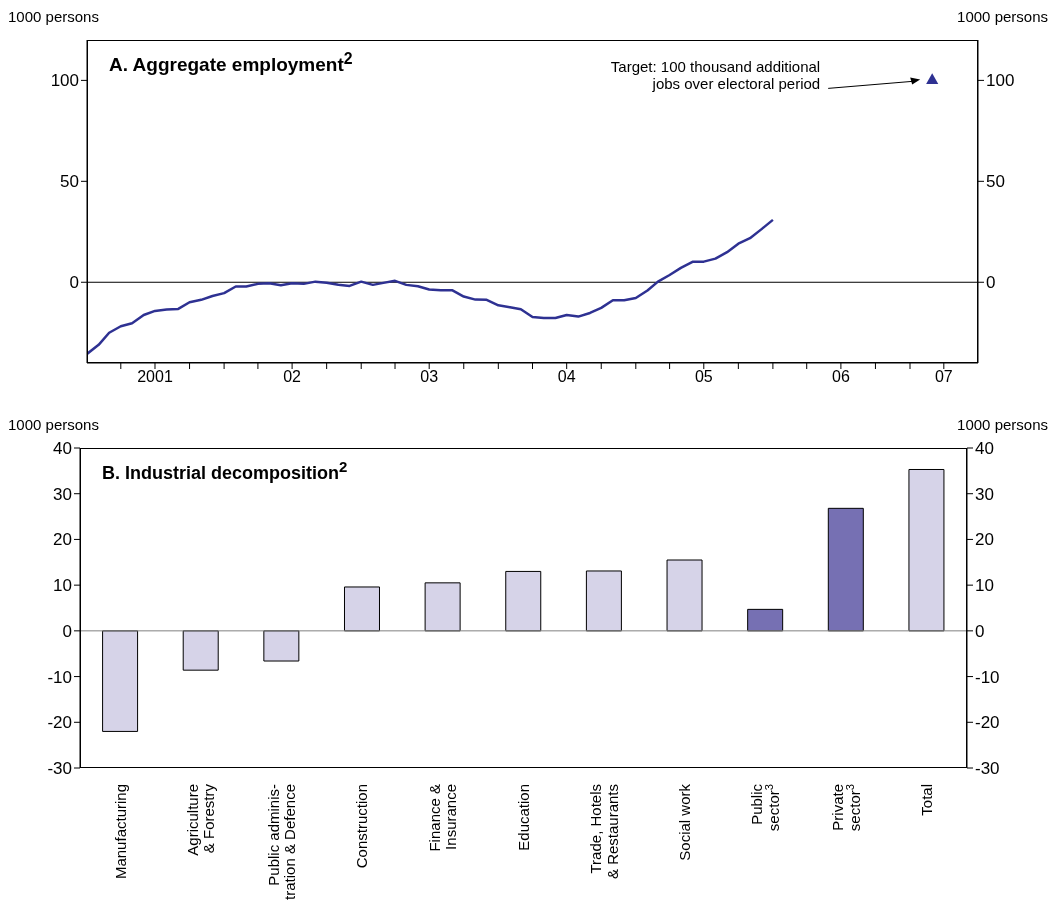 Image resolution: width=1056 pixels, height=915 pixels. I want to click on y-tick-label: 10, so click(62, 586).